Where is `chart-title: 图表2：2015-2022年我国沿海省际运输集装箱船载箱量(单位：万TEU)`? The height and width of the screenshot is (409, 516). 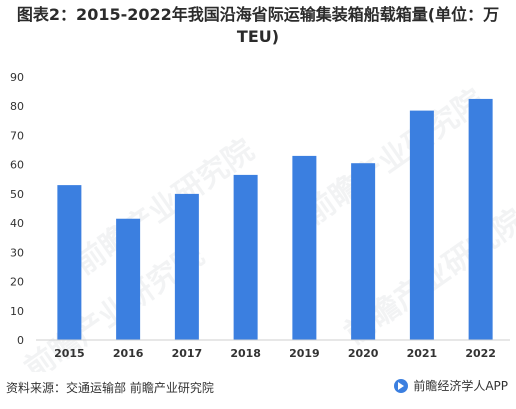 chart-title: 图表2：2015-2022年我国沿海省际运输集装箱船载箱量(单位：万TEU) is located at coordinates (258, 25).